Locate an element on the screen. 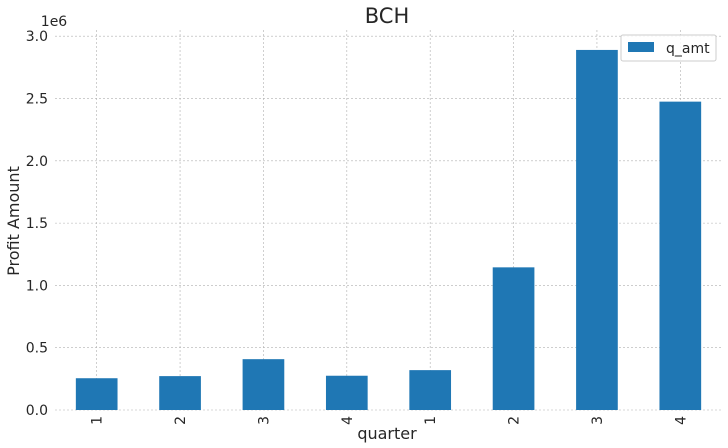 The image size is (728, 448). legend: q_amt is located at coordinates (668, 48).